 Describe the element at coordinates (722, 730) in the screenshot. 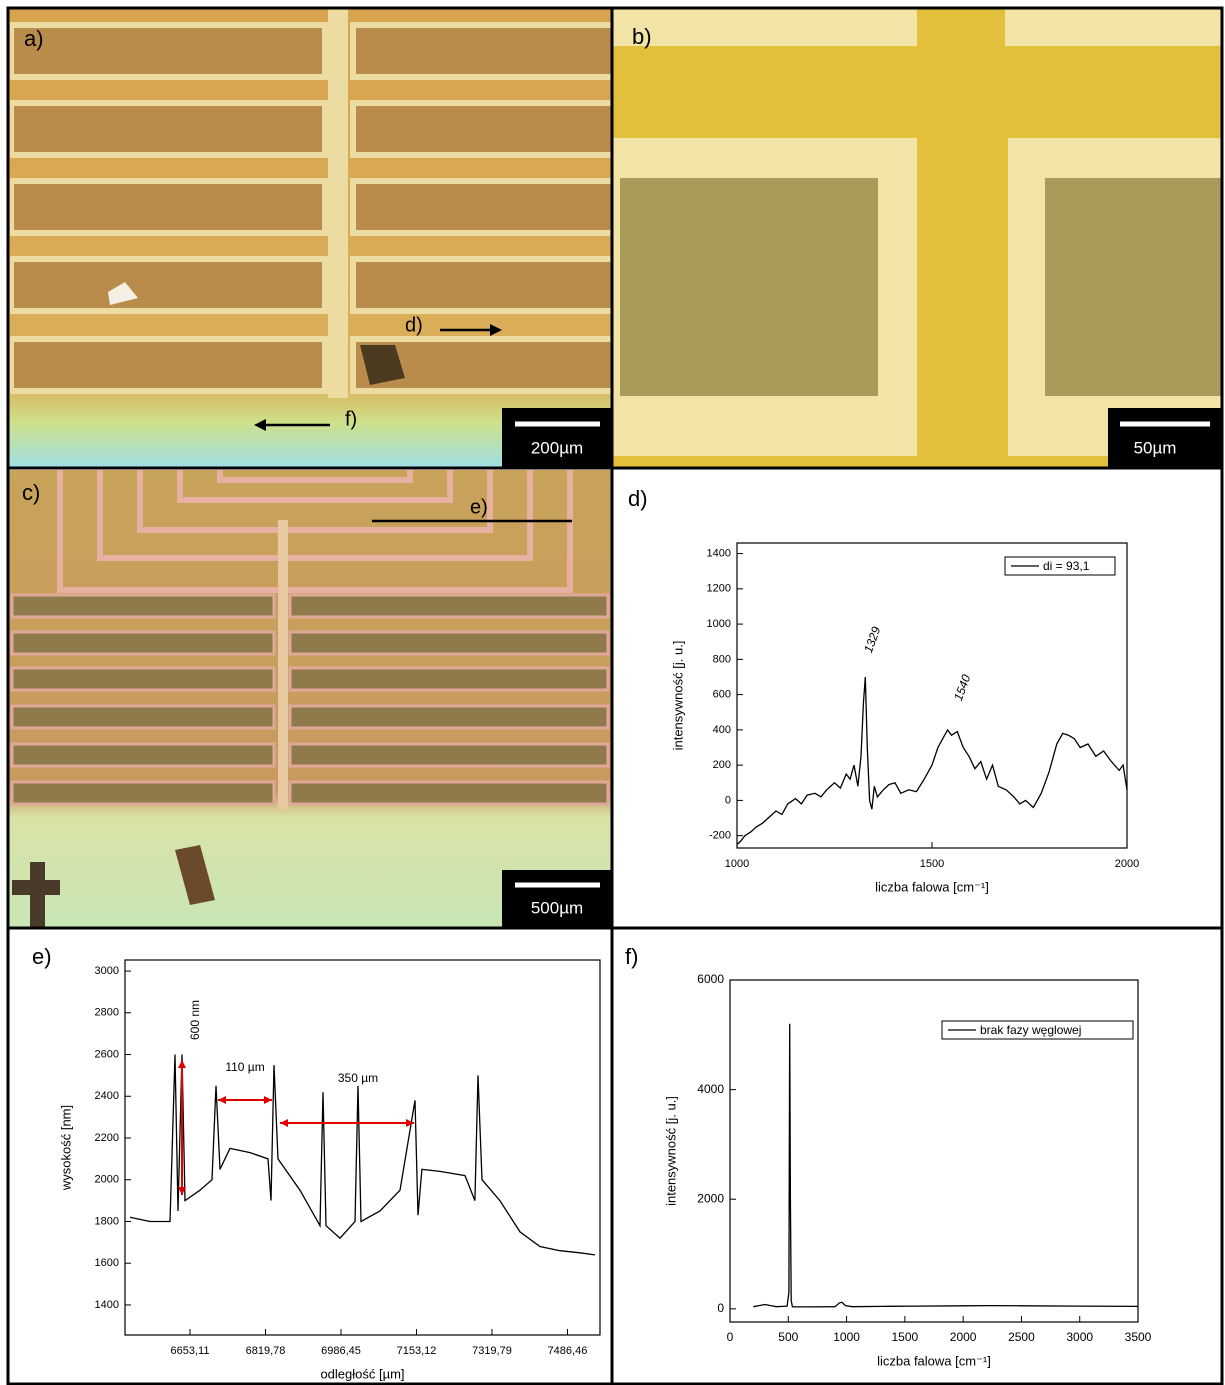

I see `y-tick-label: 400` at that location.